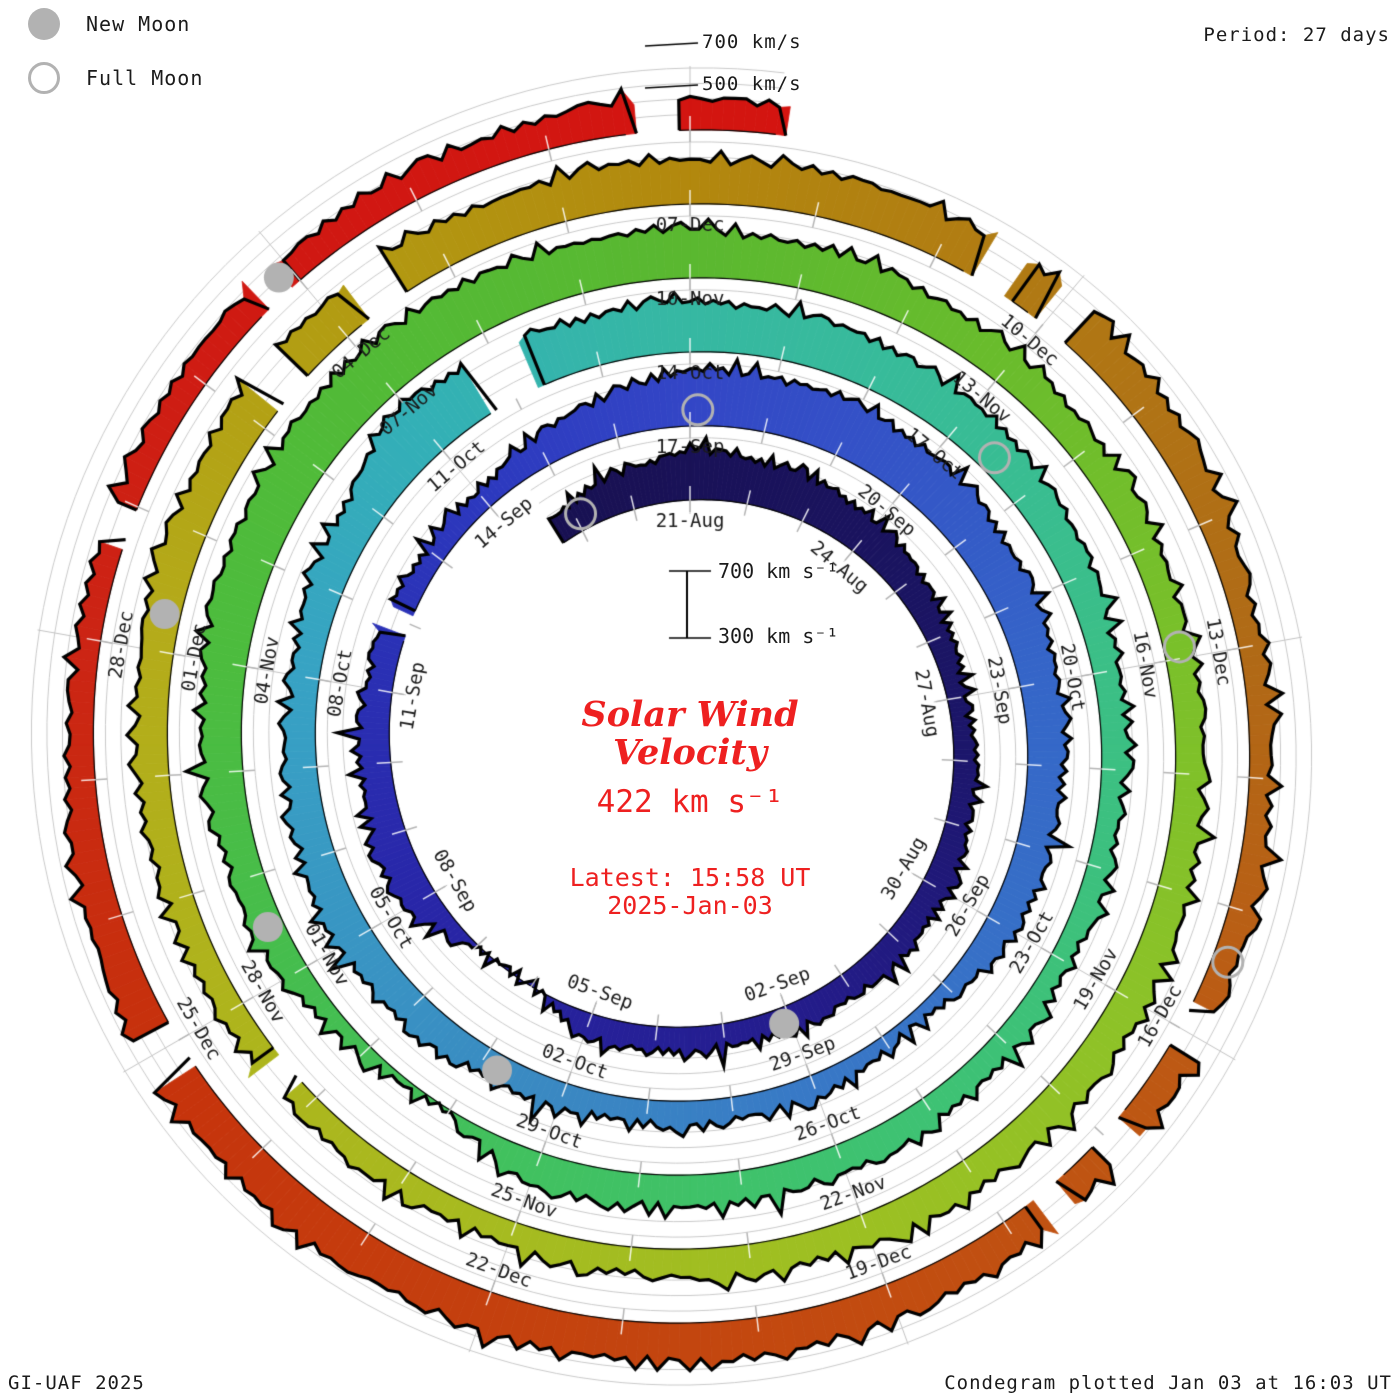 This screenshot has width=1400, height=1400. I want to click on new-moon-icon, so click(44, 24).